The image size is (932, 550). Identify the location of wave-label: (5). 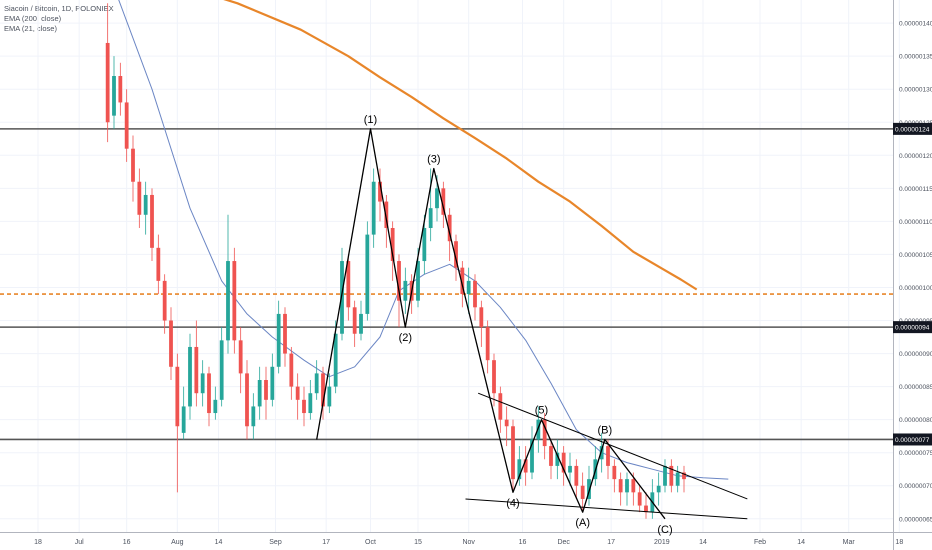
(541, 411).